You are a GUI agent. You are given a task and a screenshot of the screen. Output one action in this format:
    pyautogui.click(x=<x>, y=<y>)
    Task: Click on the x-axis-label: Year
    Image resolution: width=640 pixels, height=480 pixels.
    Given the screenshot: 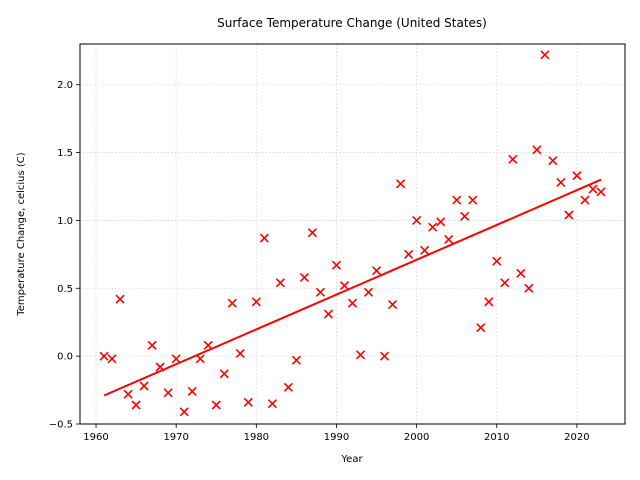 What is the action you would take?
    pyautogui.click(x=351, y=459)
    